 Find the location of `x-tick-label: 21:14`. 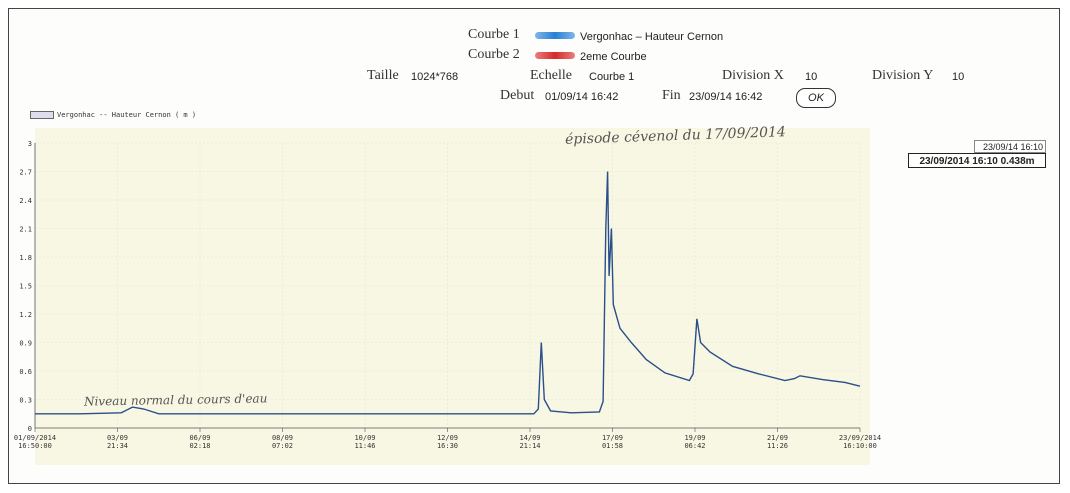

x-tick-label: 21:14 is located at coordinates (529, 446).